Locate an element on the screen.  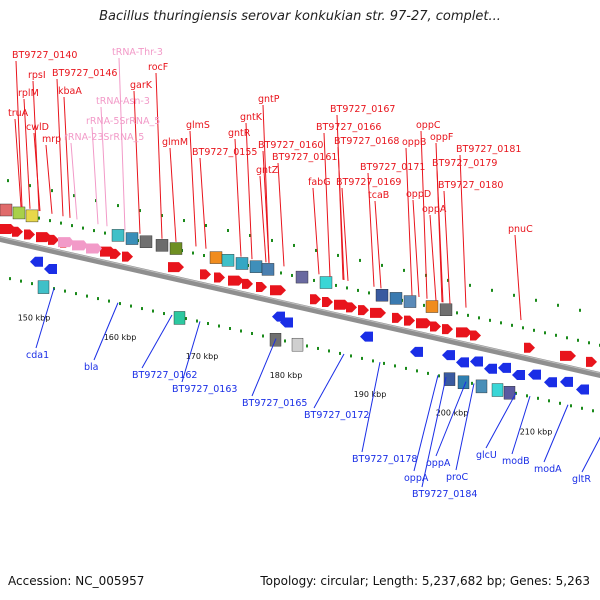
gene-label: tRNA-Thr-3 is located at coordinates (137, 52).